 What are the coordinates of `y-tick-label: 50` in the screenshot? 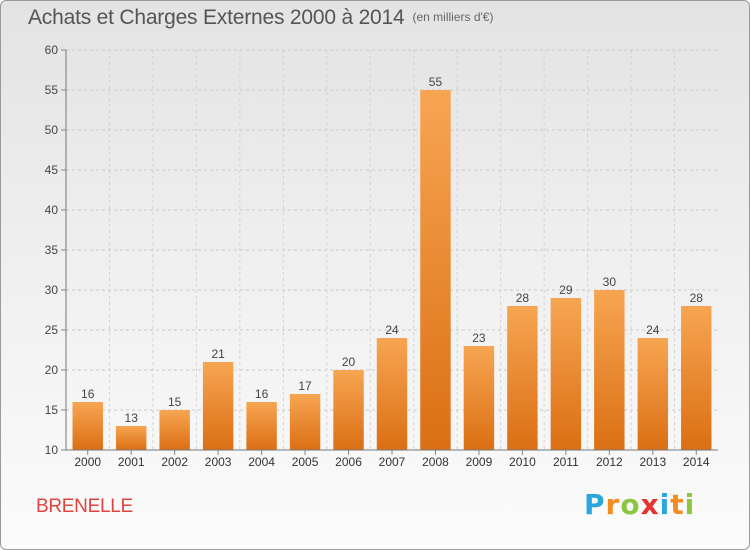 It's located at (52, 130).